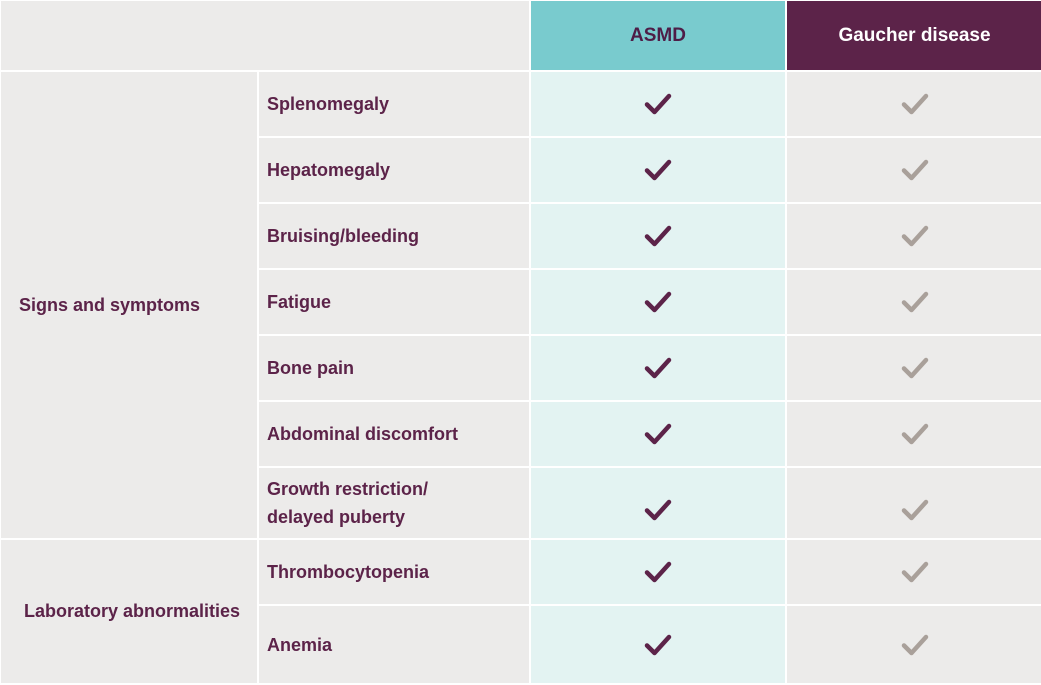 The width and height of the screenshot is (1041, 685). What do you see at coordinates (348, 503) in the screenshot?
I see `row-label-text: Growth restriction/ delayed puberty` at bounding box center [348, 503].